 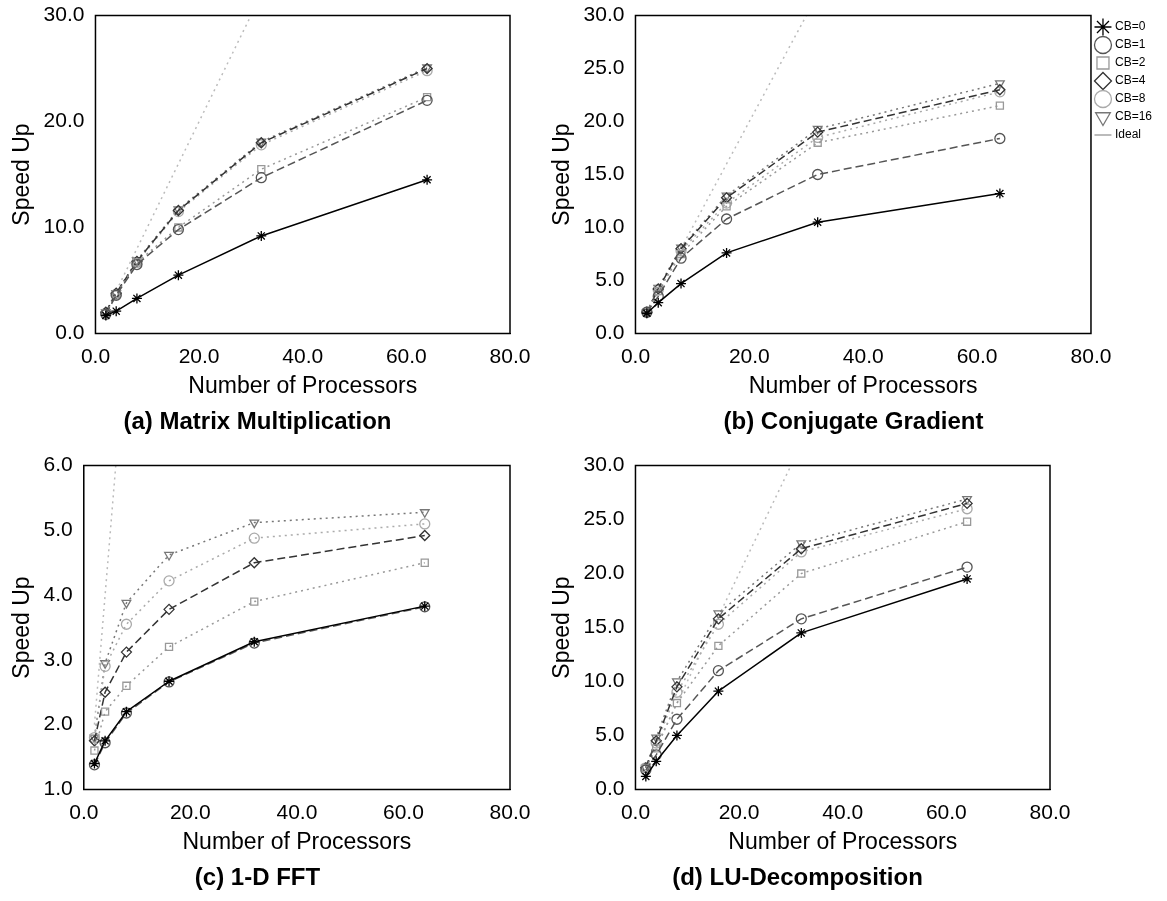 I want to click on y-tick-label: 4.0, so click(x=58, y=593).